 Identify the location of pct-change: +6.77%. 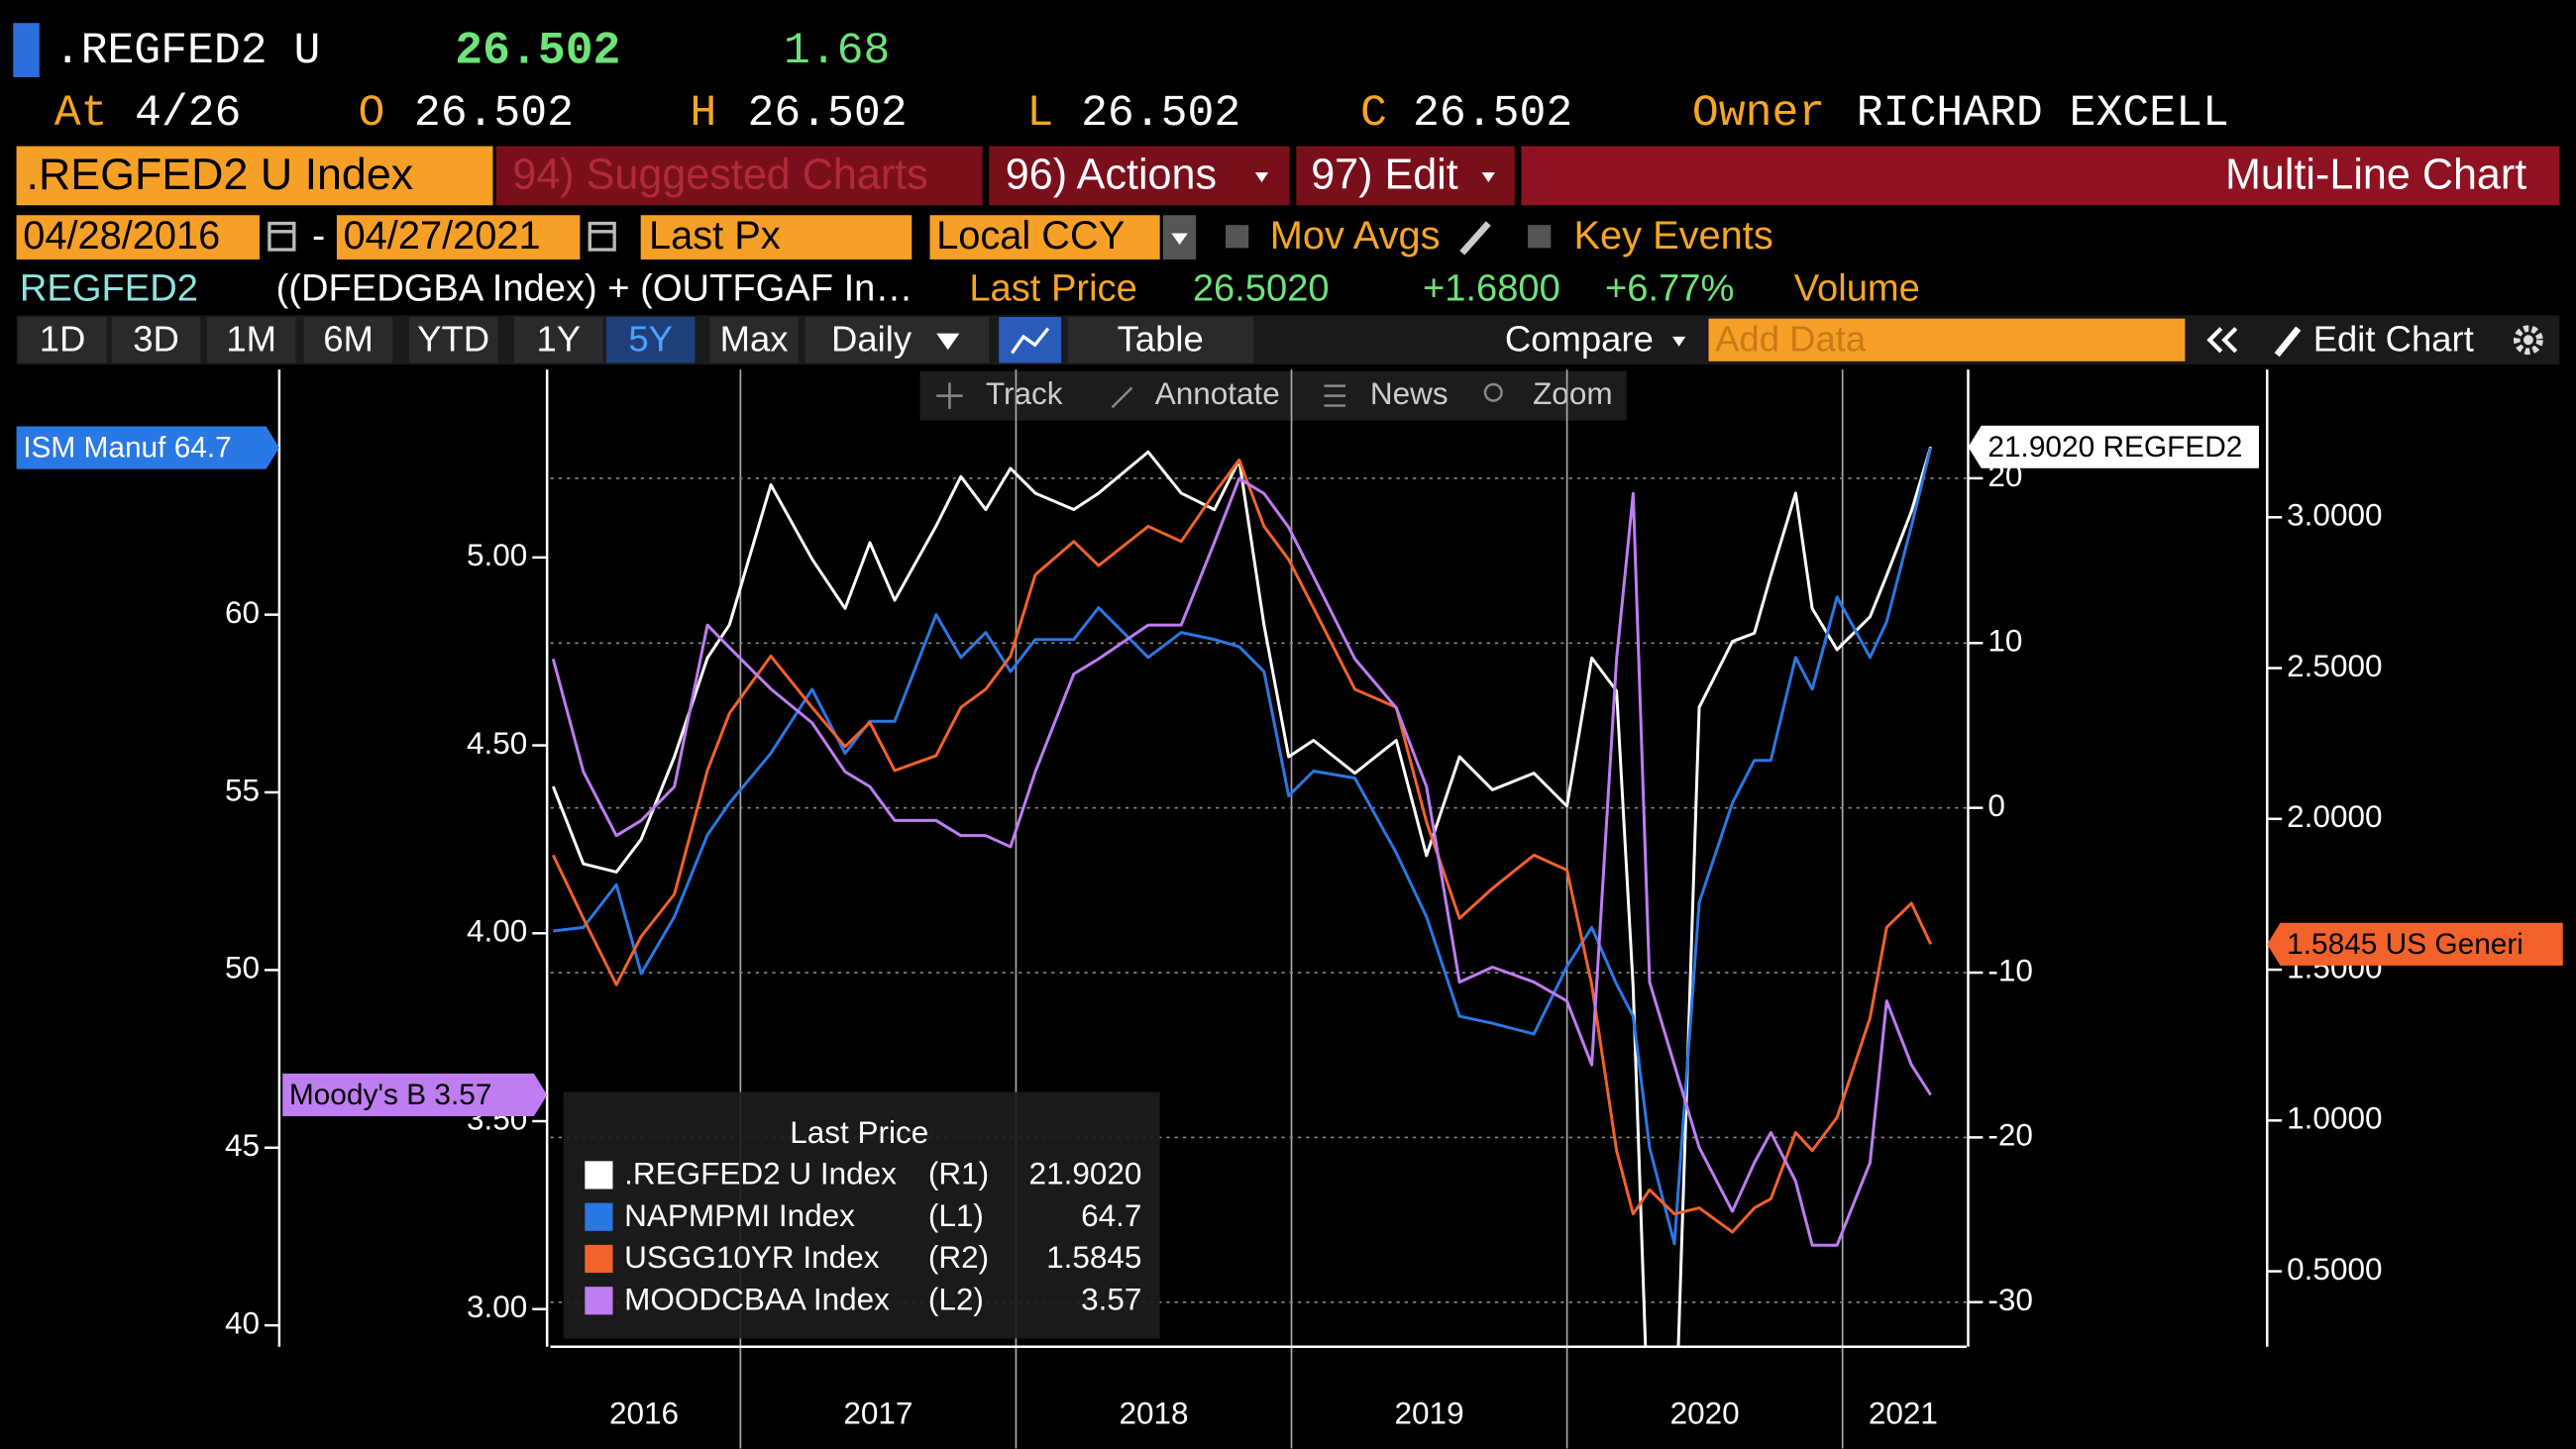
(1669, 288).